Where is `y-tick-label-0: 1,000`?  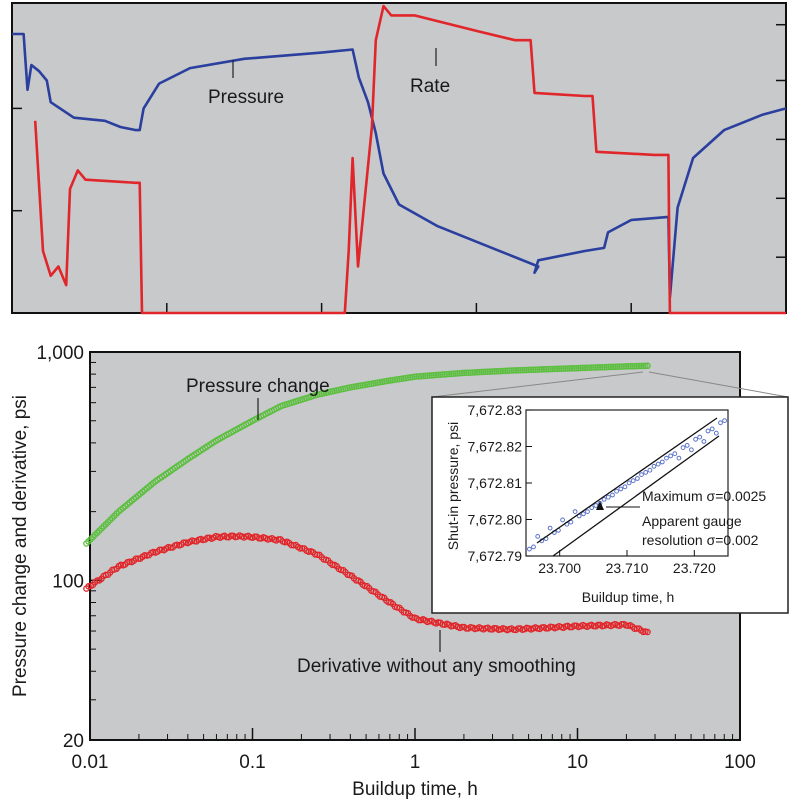
y-tick-label-0: 1,000 is located at coordinates (60, 353).